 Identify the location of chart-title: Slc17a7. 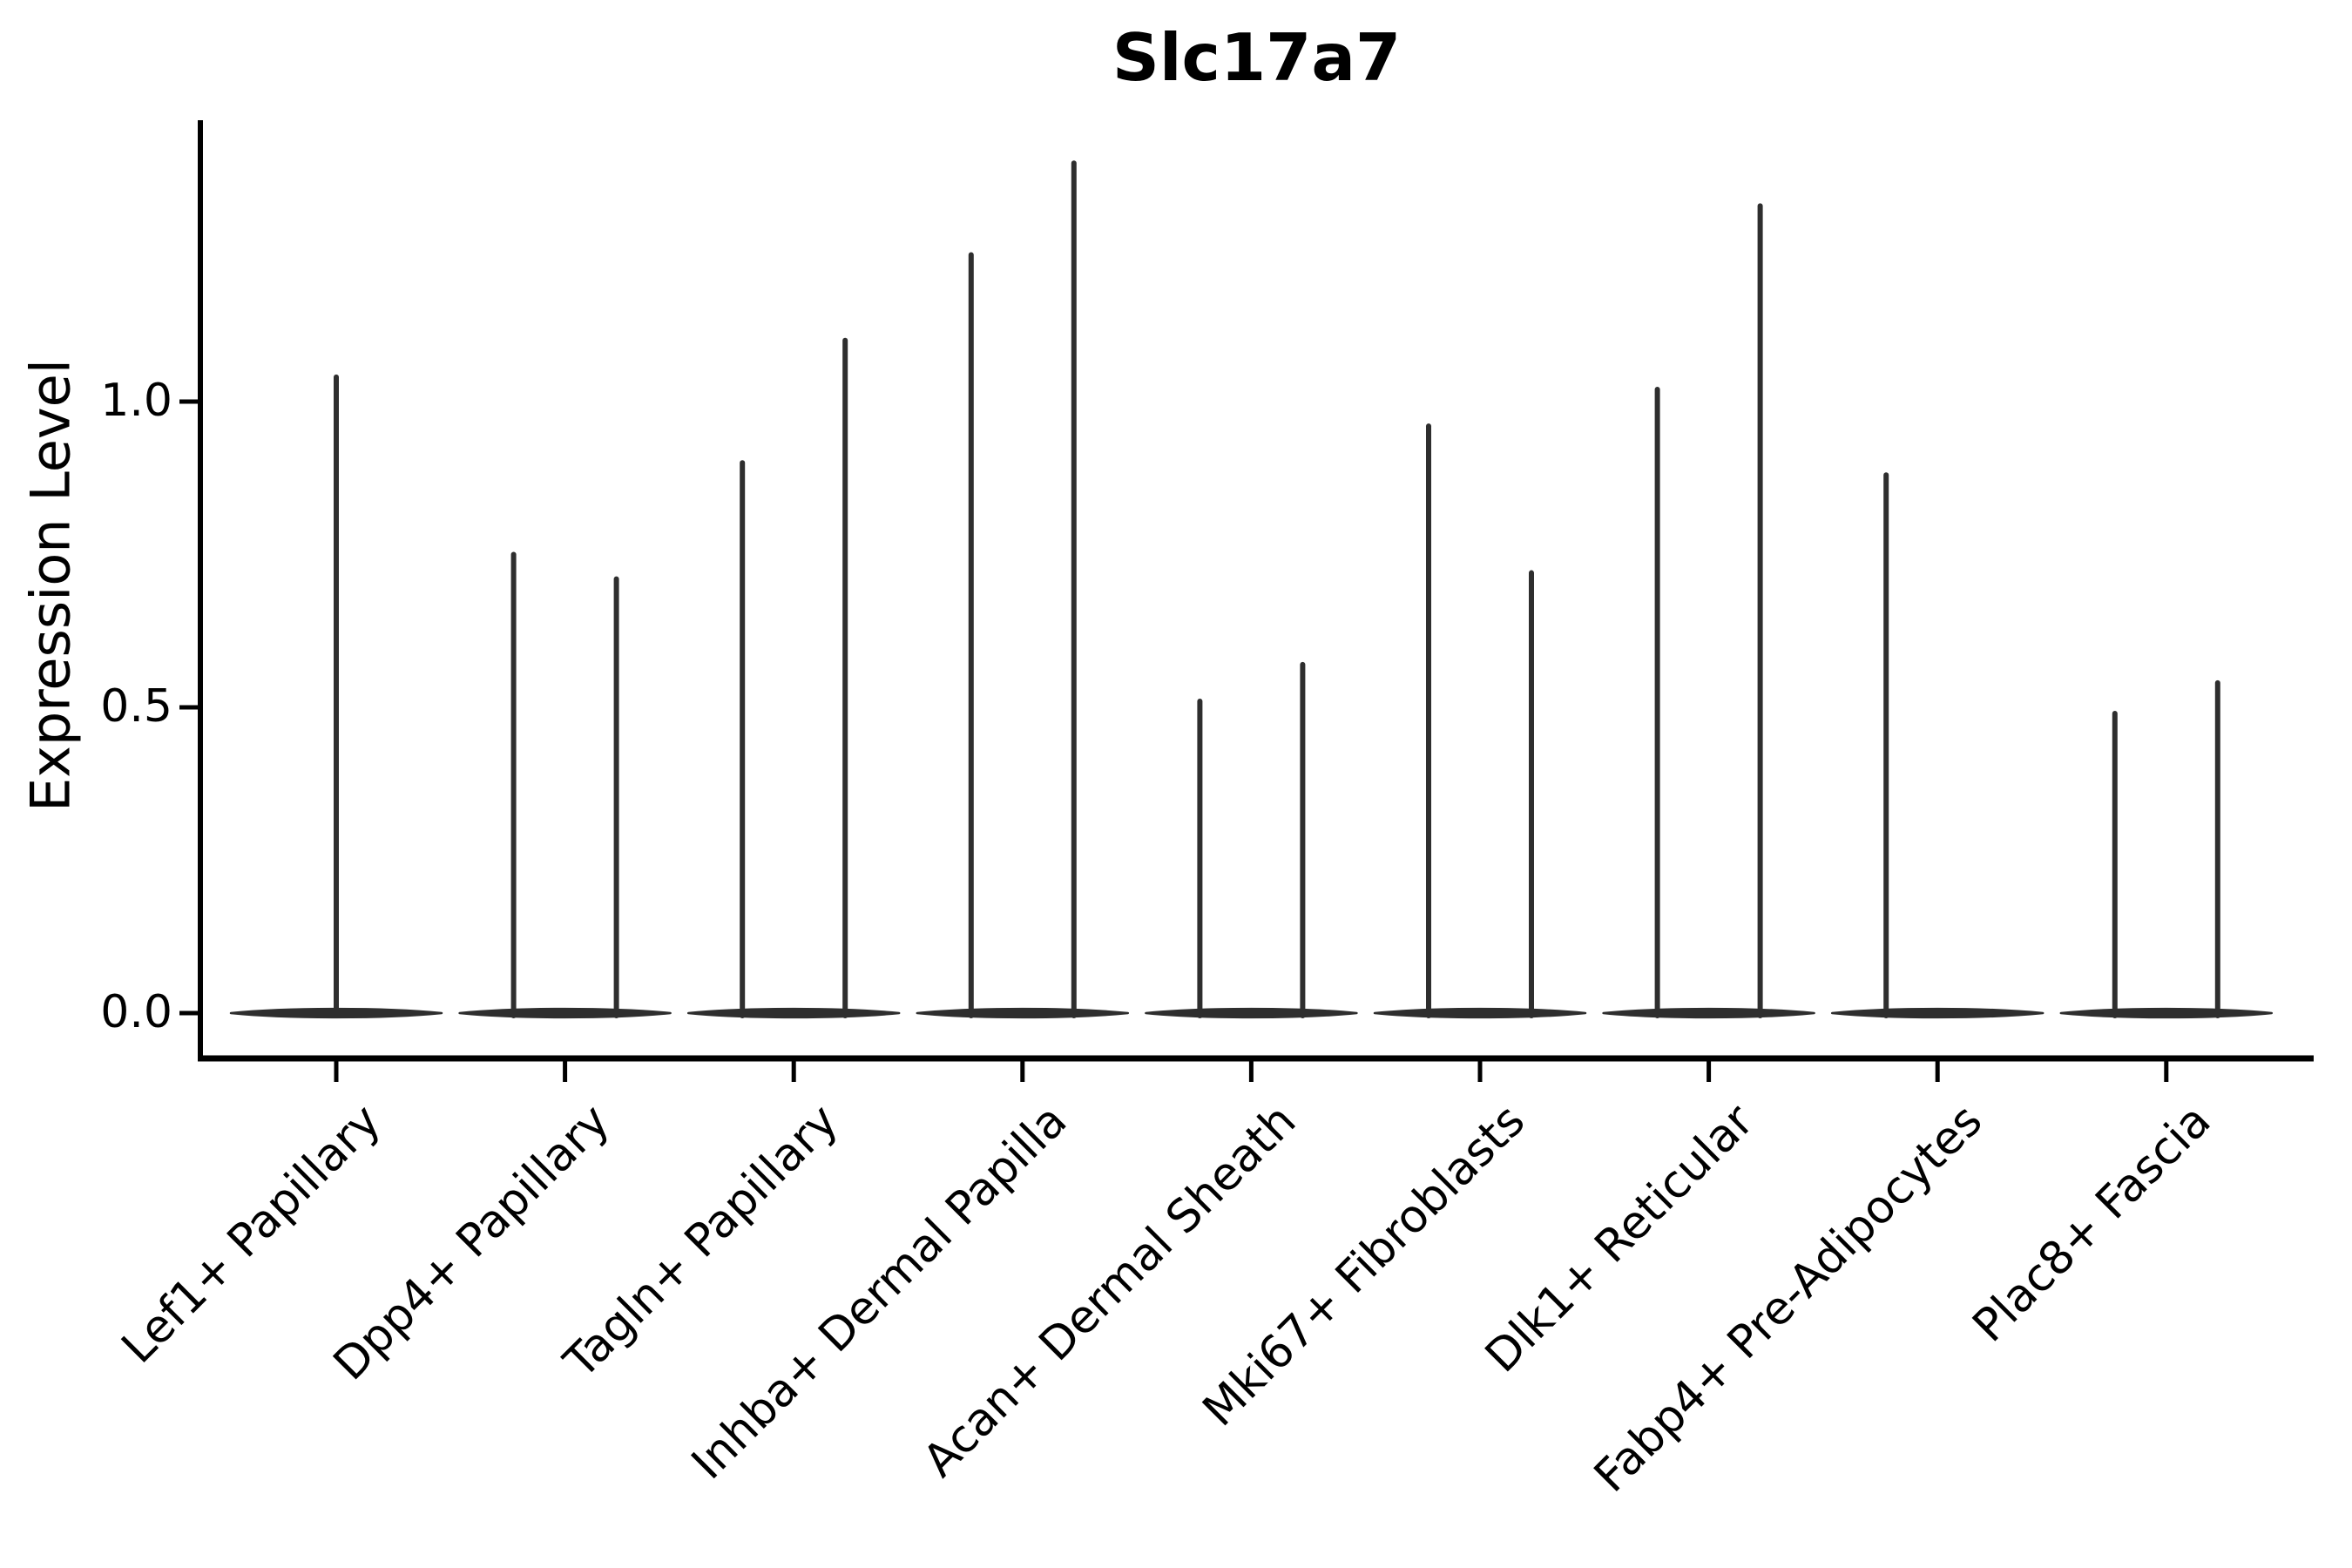
(1257, 58).